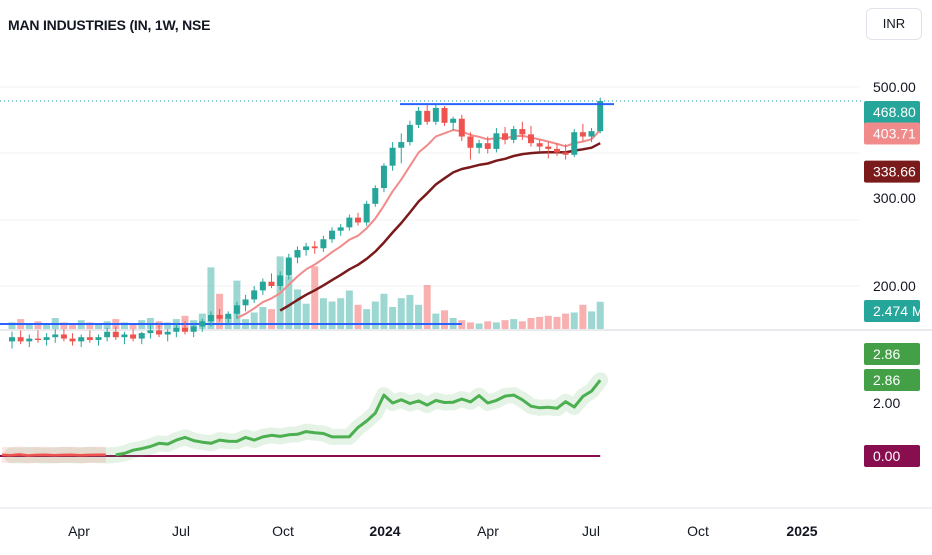 The width and height of the screenshot is (932, 555). Describe the element at coordinates (886, 354) in the screenshot. I see `indicator-tag-1: 2.86` at that location.